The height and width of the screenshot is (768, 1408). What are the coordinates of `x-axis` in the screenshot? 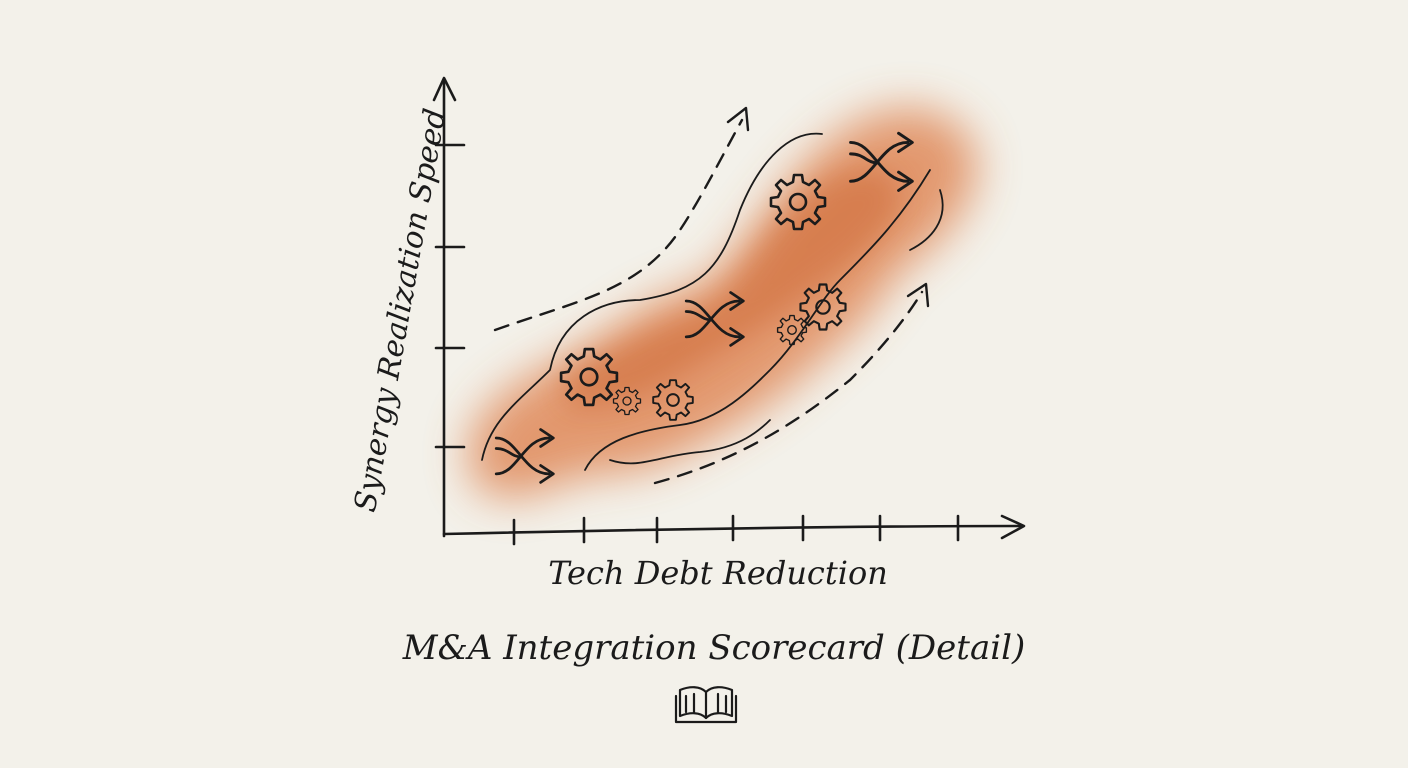 It's located at (734, 530).